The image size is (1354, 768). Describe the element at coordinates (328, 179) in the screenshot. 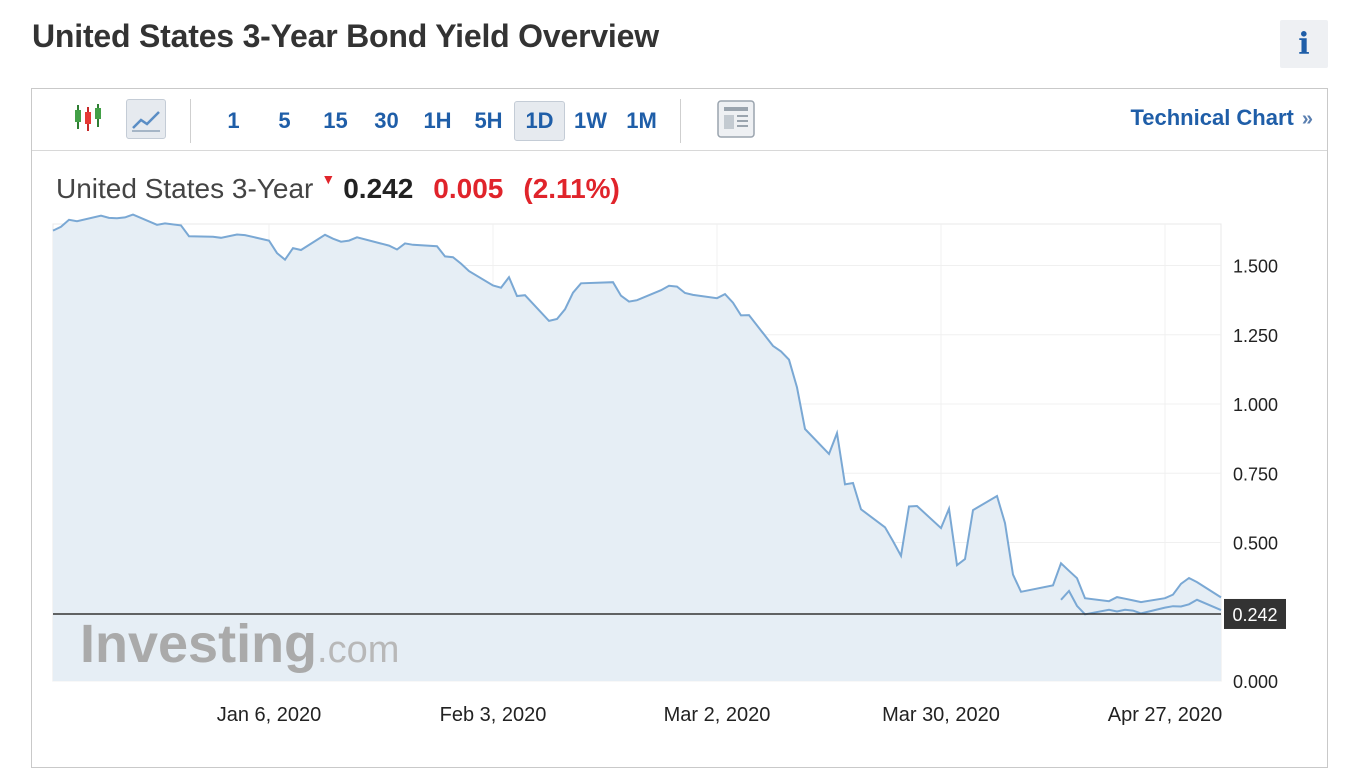

I see `down-arrow-icon: ▼` at that location.